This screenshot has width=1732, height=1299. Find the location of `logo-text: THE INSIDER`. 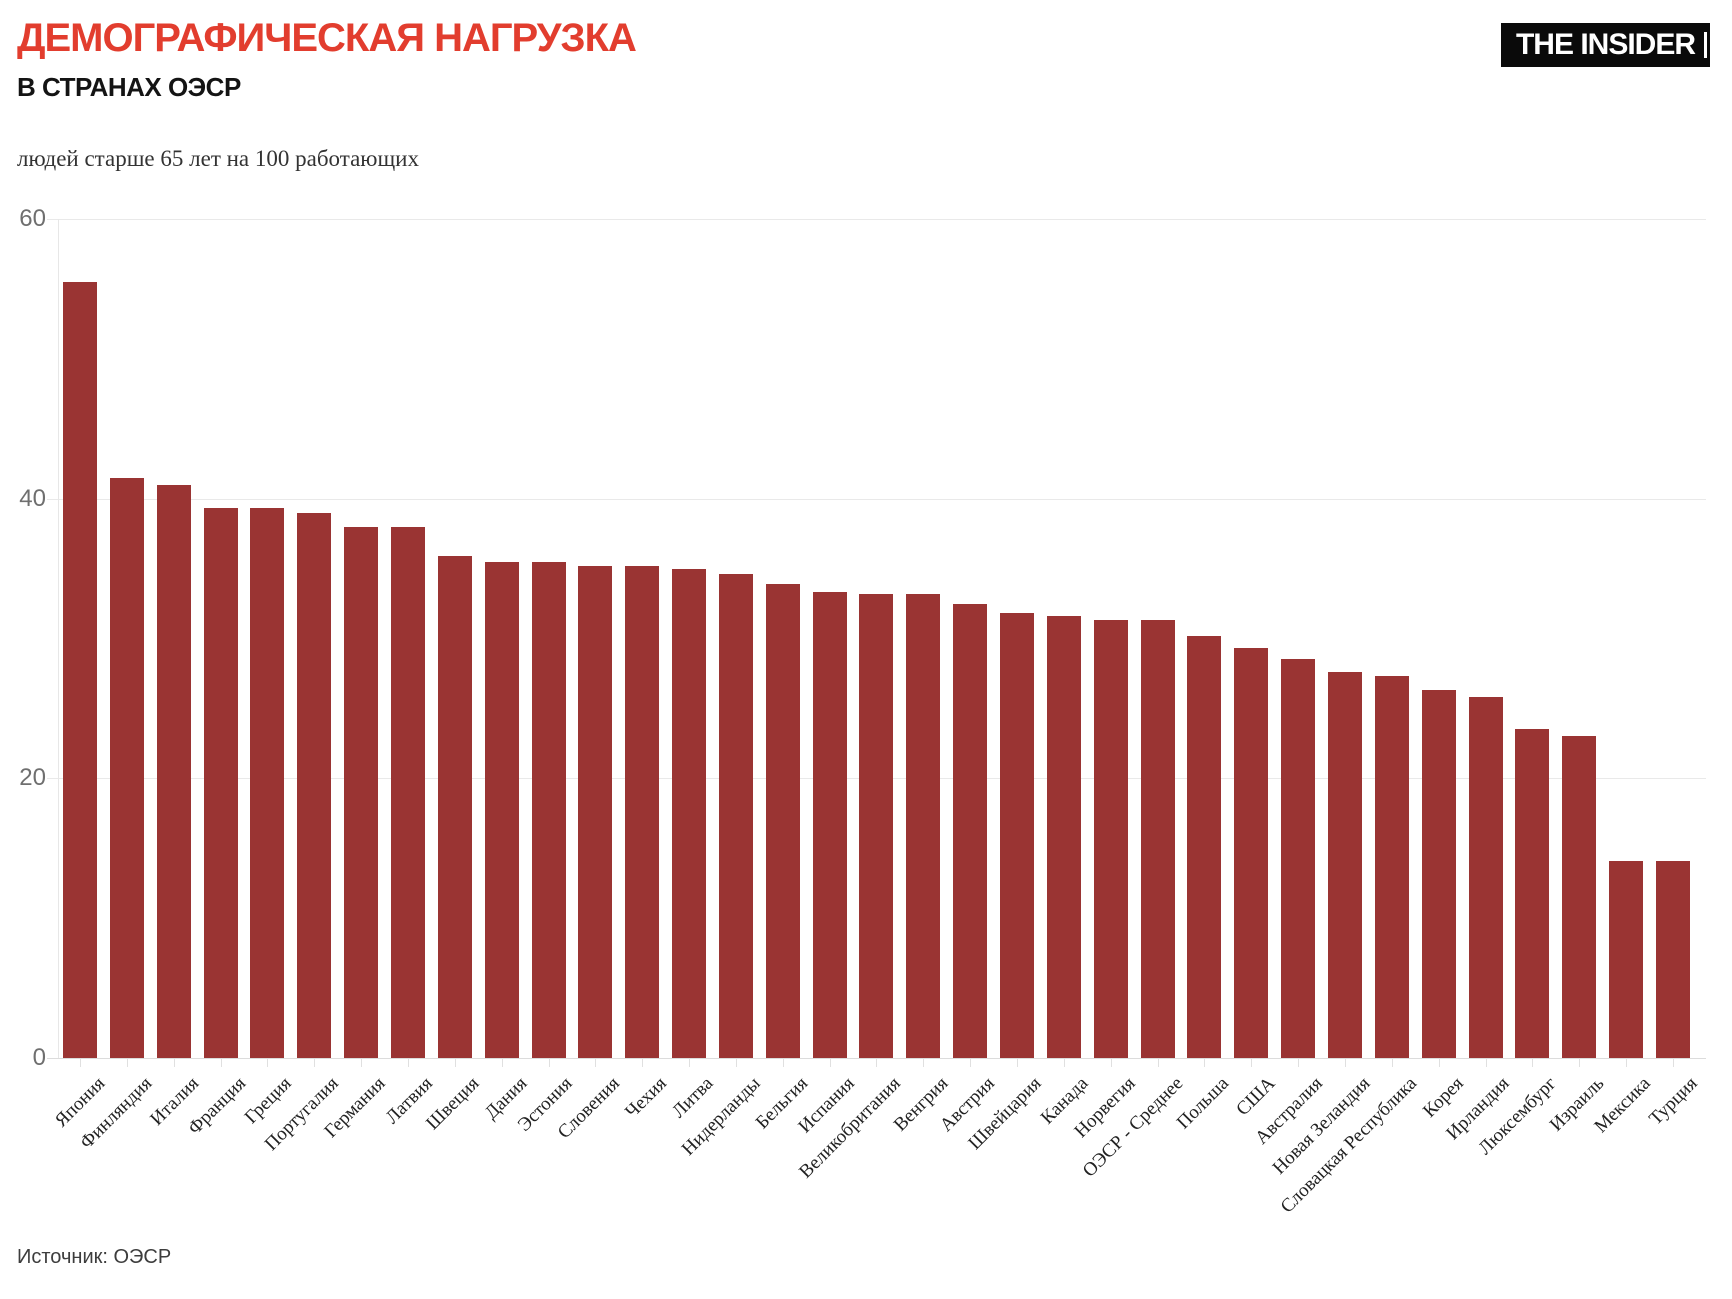

logo-text: THE INSIDER is located at coordinates (1605, 44).